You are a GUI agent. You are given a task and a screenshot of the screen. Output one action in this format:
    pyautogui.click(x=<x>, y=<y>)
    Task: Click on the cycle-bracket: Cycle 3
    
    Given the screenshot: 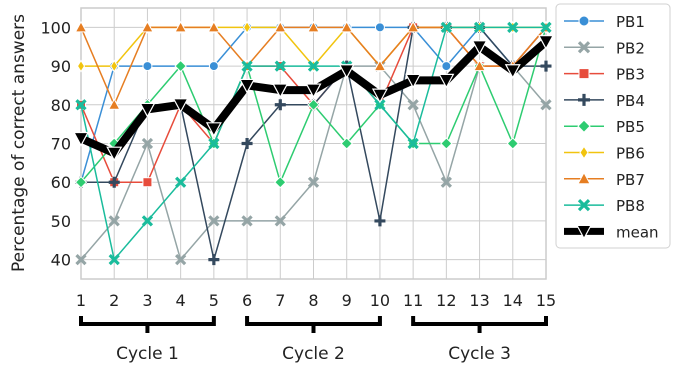 What is the action you would take?
    pyautogui.click(x=479, y=340)
    